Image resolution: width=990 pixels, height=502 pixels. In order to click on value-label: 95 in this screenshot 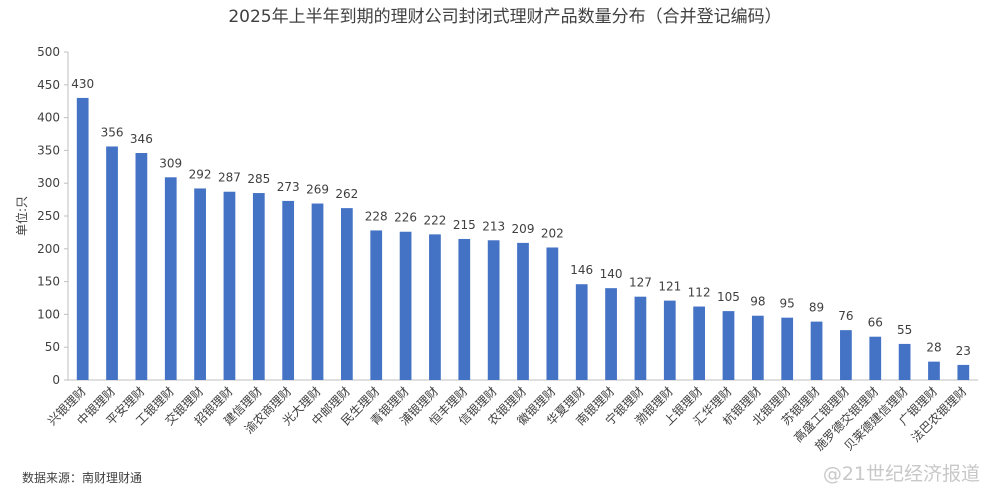, I will do `click(787, 304)`.